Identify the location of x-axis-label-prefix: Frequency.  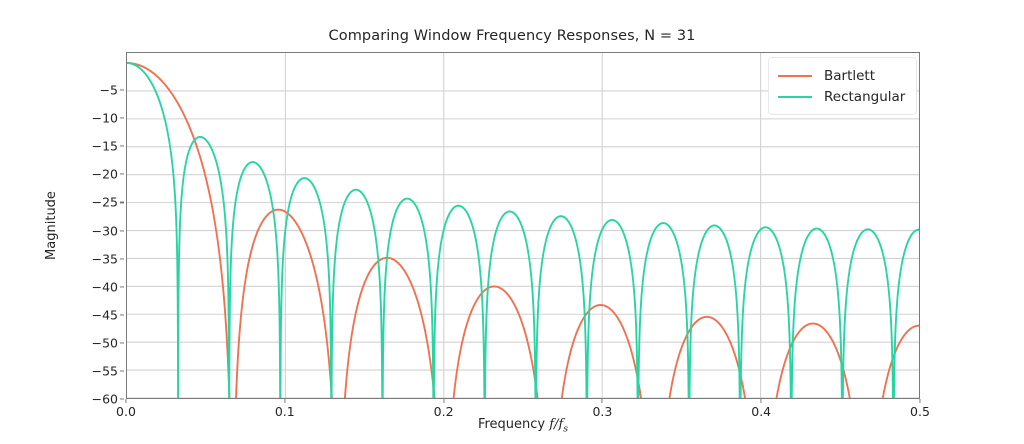
(513, 424).